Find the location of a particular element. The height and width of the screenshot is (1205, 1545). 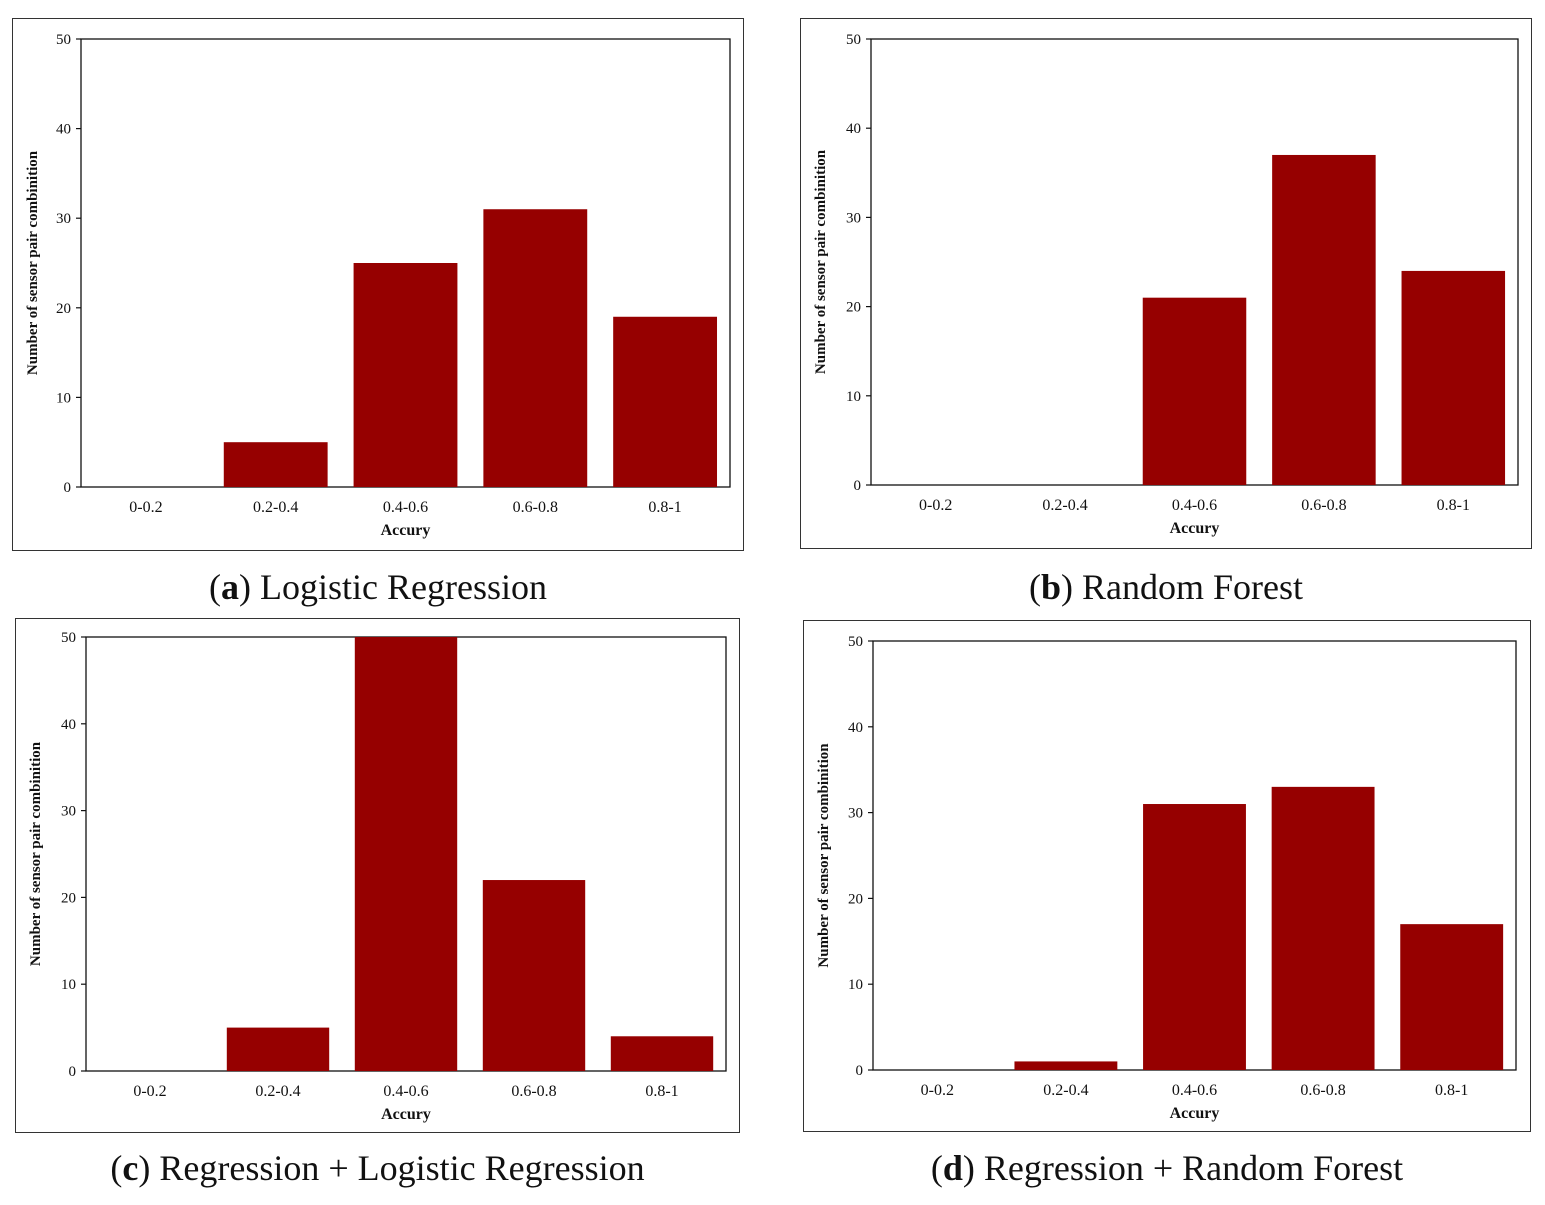

x-axis-label-d: Accury is located at coordinates (1195, 1113).